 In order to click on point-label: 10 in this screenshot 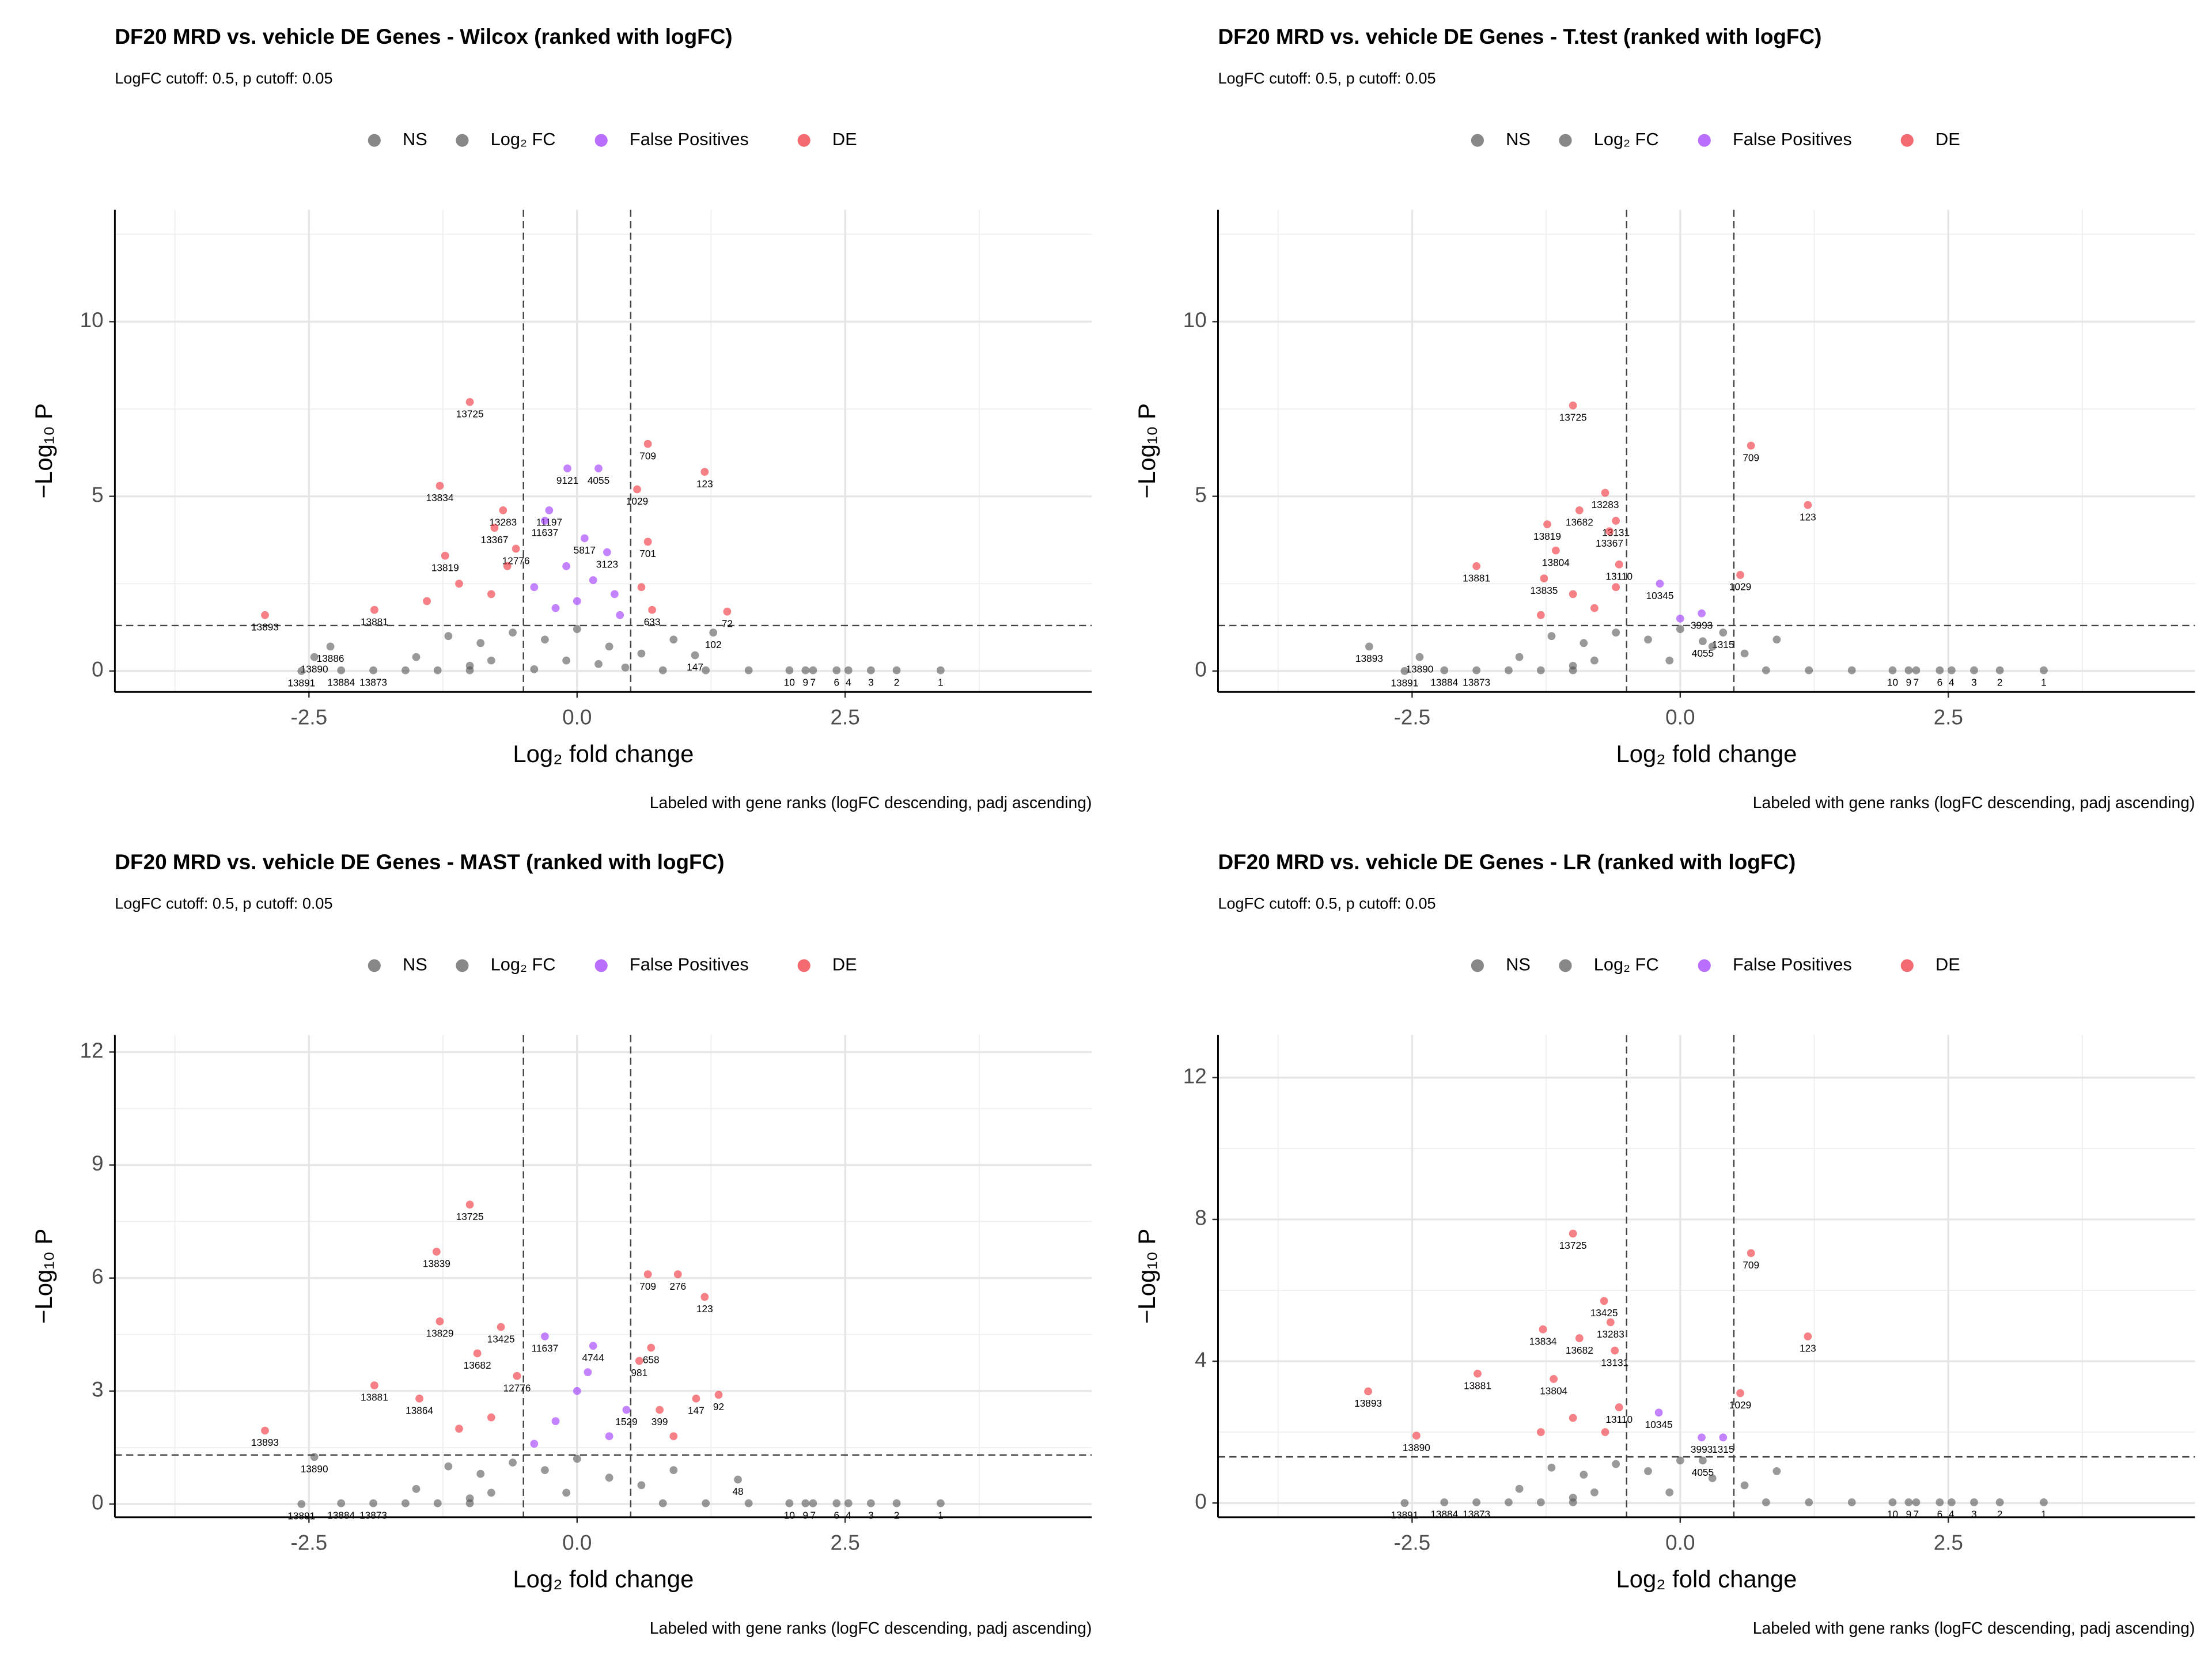, I will do `click(789, 1515)`.